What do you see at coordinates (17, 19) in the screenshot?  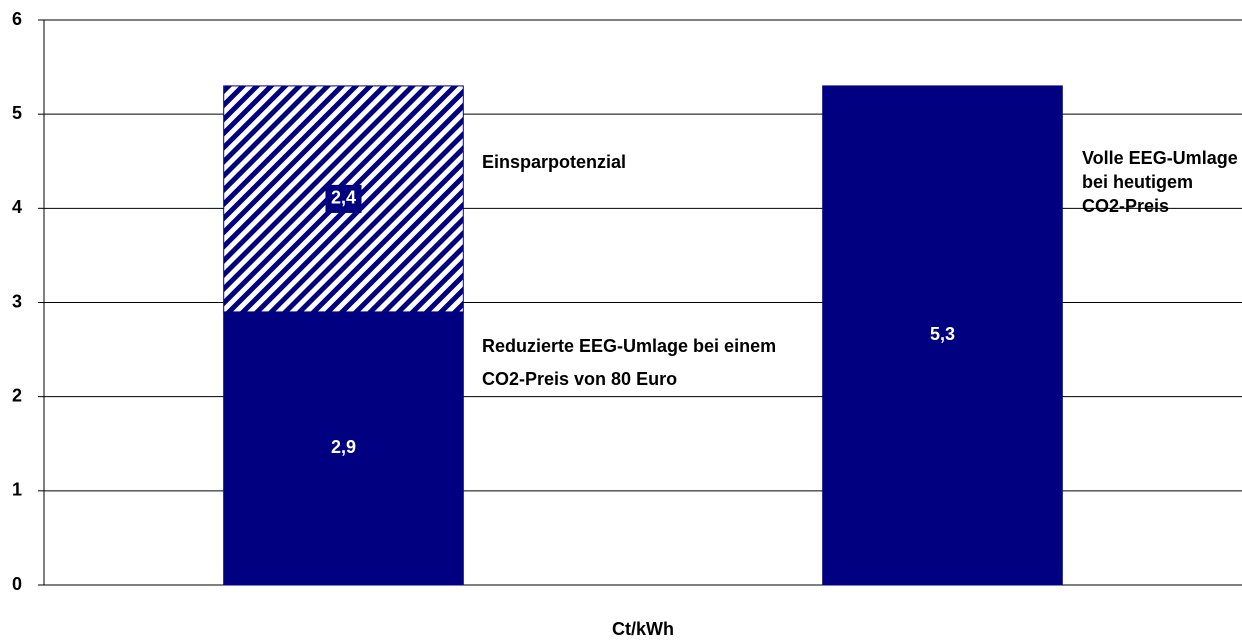 I see `y-tick-label: 6` at bounding box center [17, 19].